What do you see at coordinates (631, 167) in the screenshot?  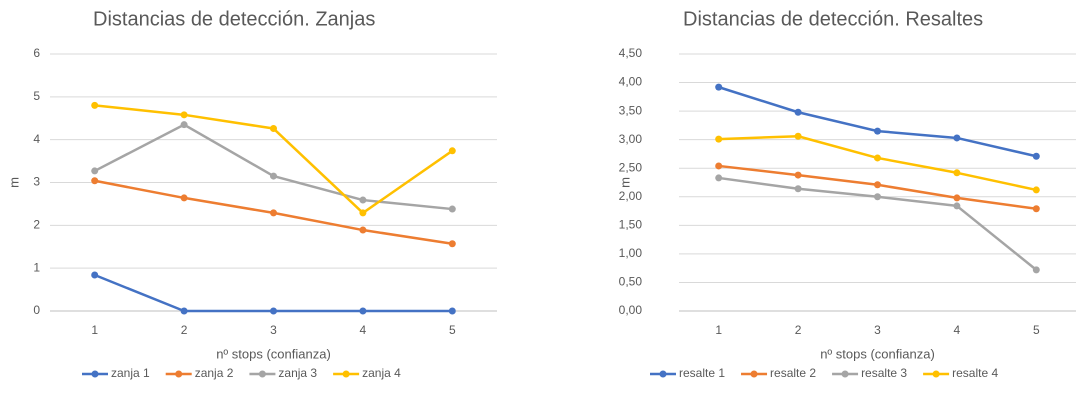 I see `y-tick-label: 2,50` at bounding box center [631, 167].